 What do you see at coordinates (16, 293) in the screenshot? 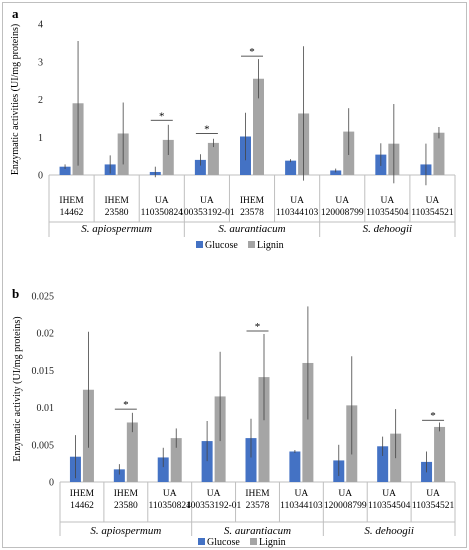
I see `panel-label-b: b` at bounding box center [16, 293].